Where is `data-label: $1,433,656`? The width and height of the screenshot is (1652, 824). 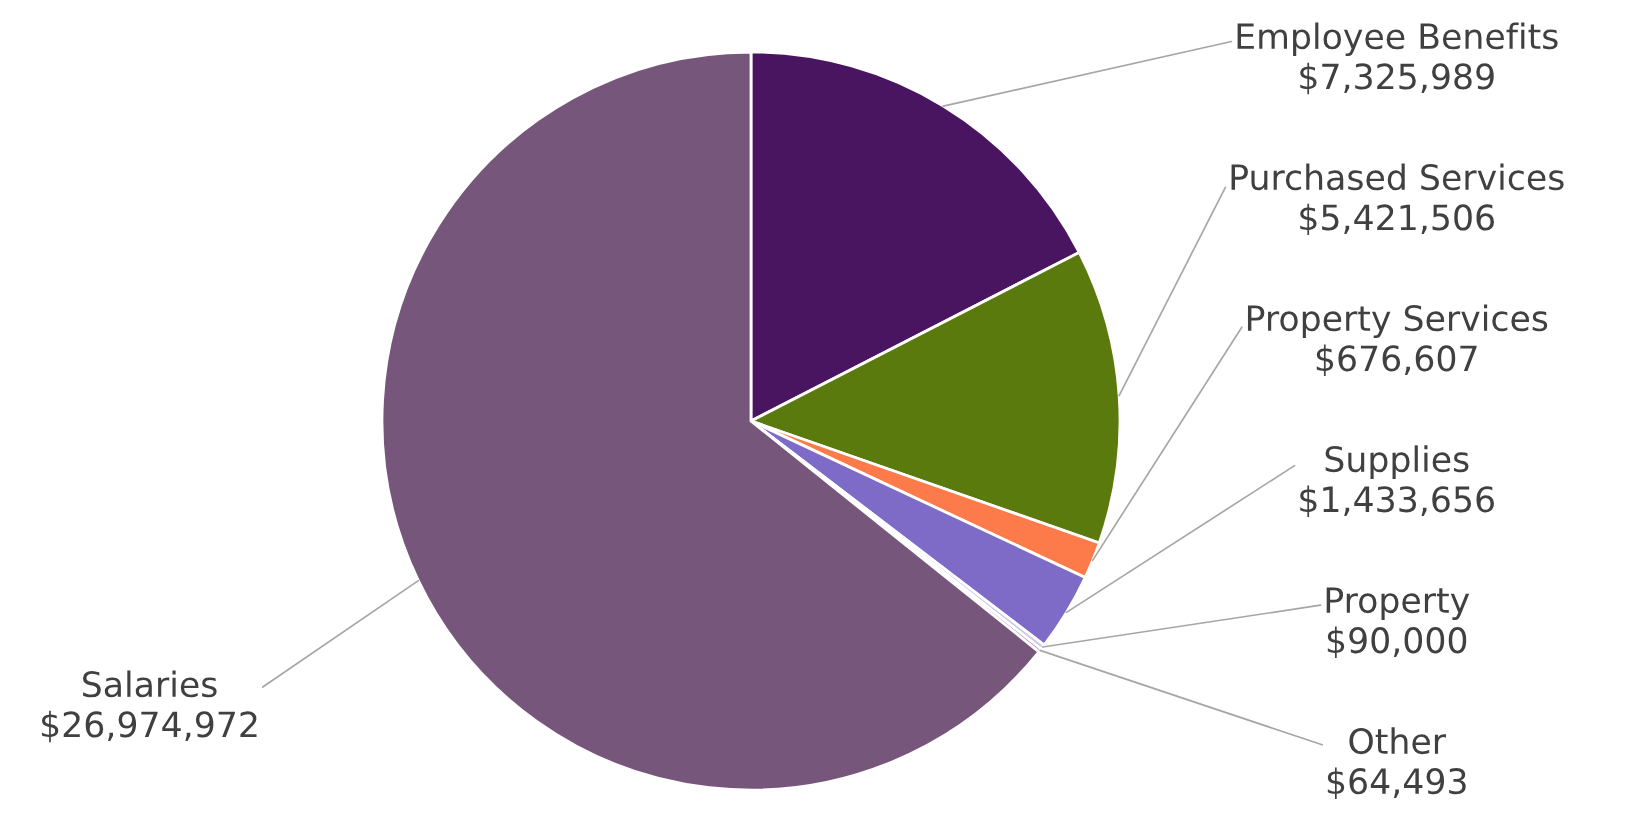 data-label: $1,433,656 is located at coordinates (1397, 501).